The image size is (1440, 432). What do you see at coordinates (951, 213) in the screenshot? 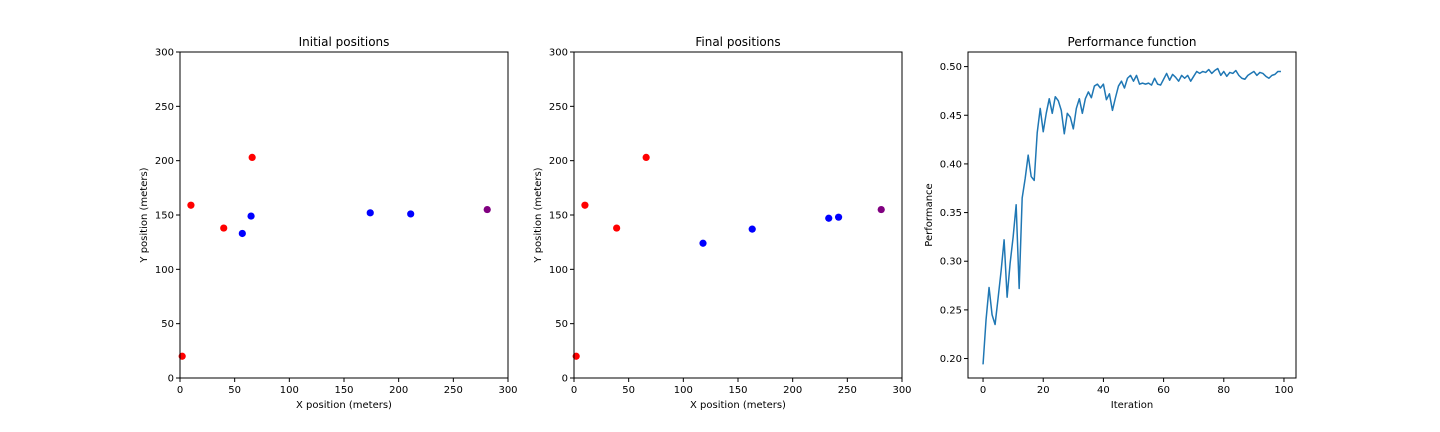
I see `y-tick-label: 0.35` at bounding box center [951, 213].